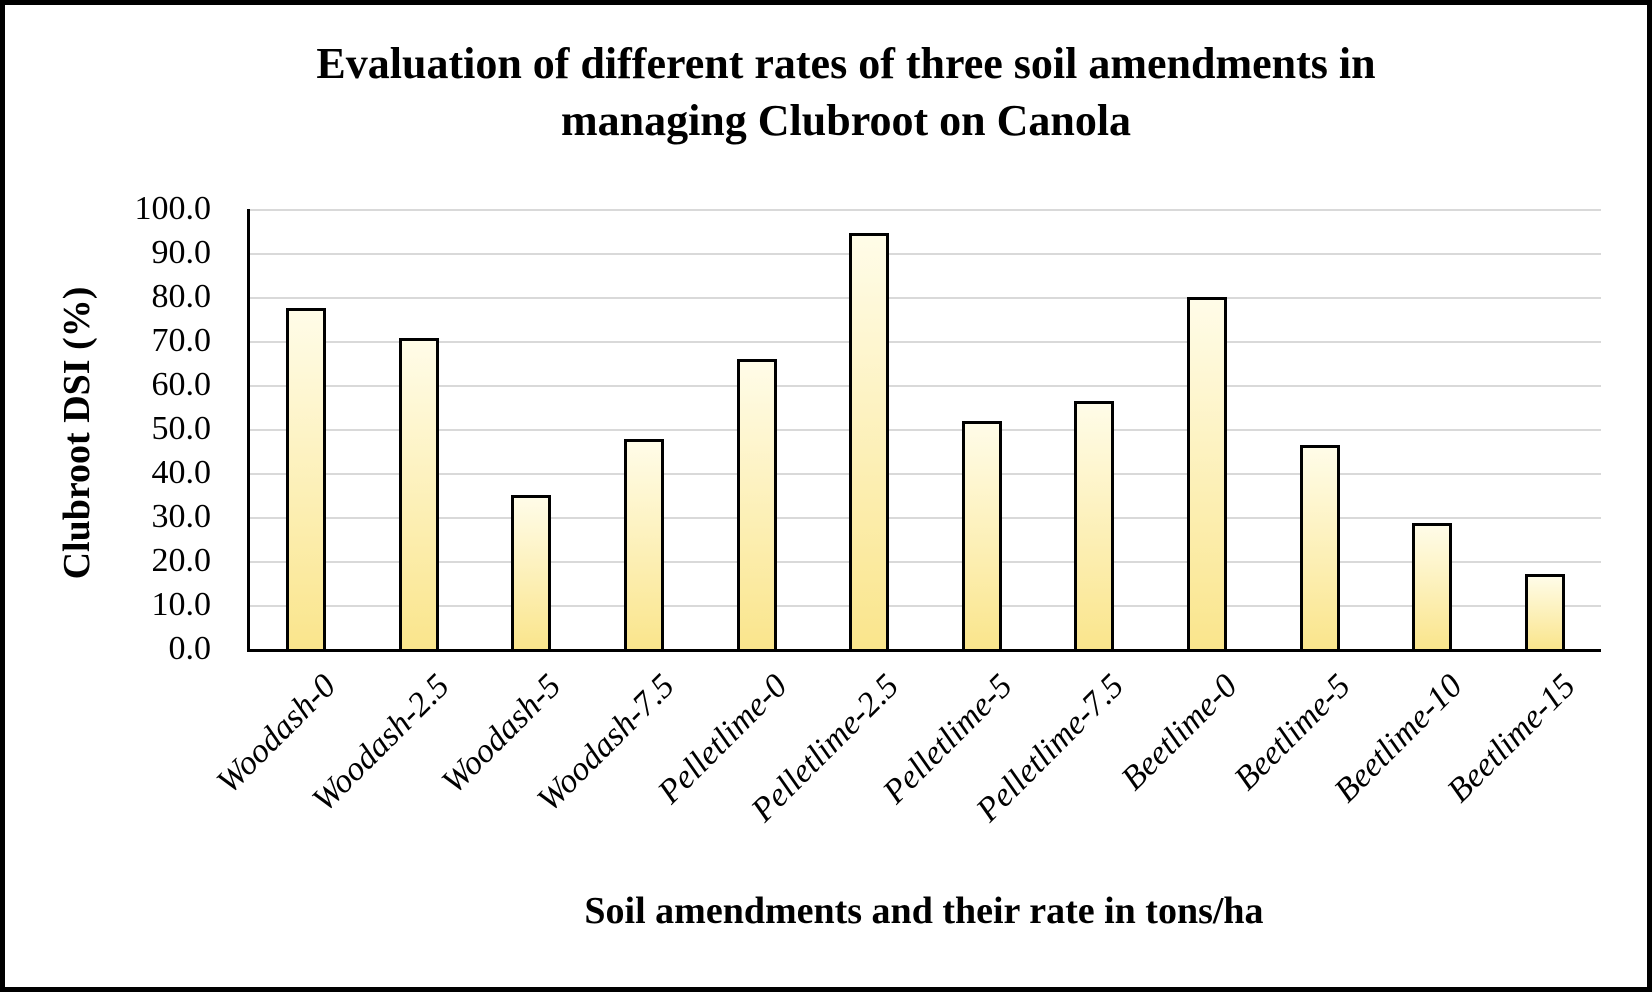 This screenshot has width=1652, height=992. What do you see at coordinates (181, 428) in the screenshot?
I see `y-tick-label-50.0: 50.0` at bounding box center [181, 428].